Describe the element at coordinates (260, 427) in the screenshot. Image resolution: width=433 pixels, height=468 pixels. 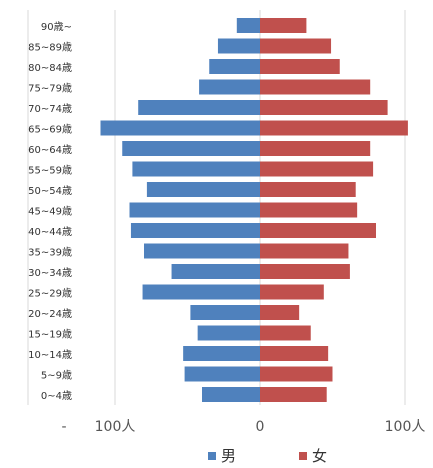
I see `x-tick-label: 0` at that location.